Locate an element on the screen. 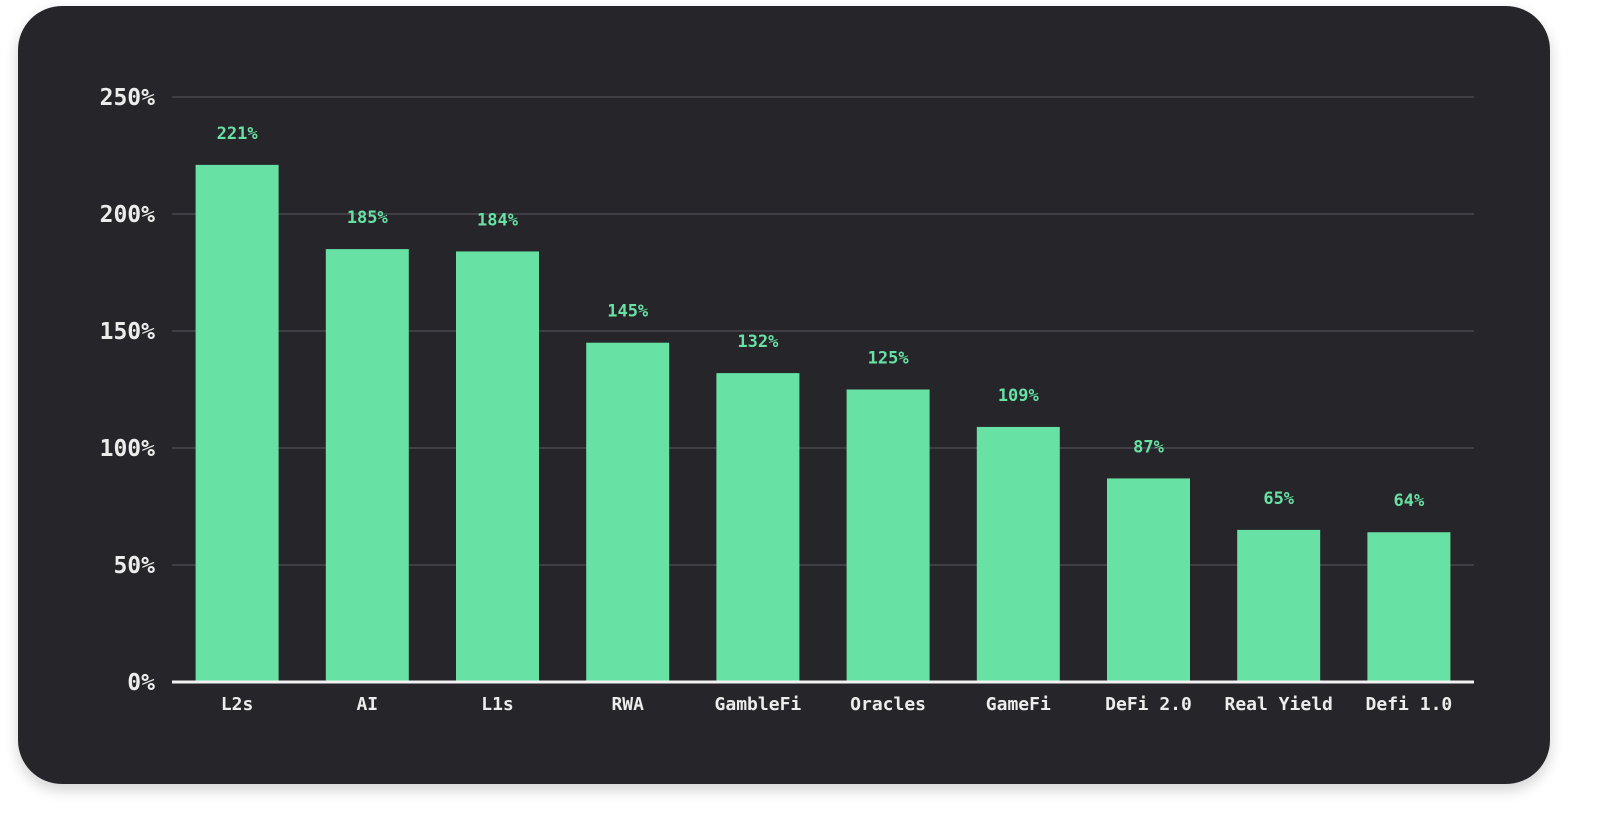 The height and width of the screenshot is (832, 1600). bar-l2s is located at coordinates (237, 423).